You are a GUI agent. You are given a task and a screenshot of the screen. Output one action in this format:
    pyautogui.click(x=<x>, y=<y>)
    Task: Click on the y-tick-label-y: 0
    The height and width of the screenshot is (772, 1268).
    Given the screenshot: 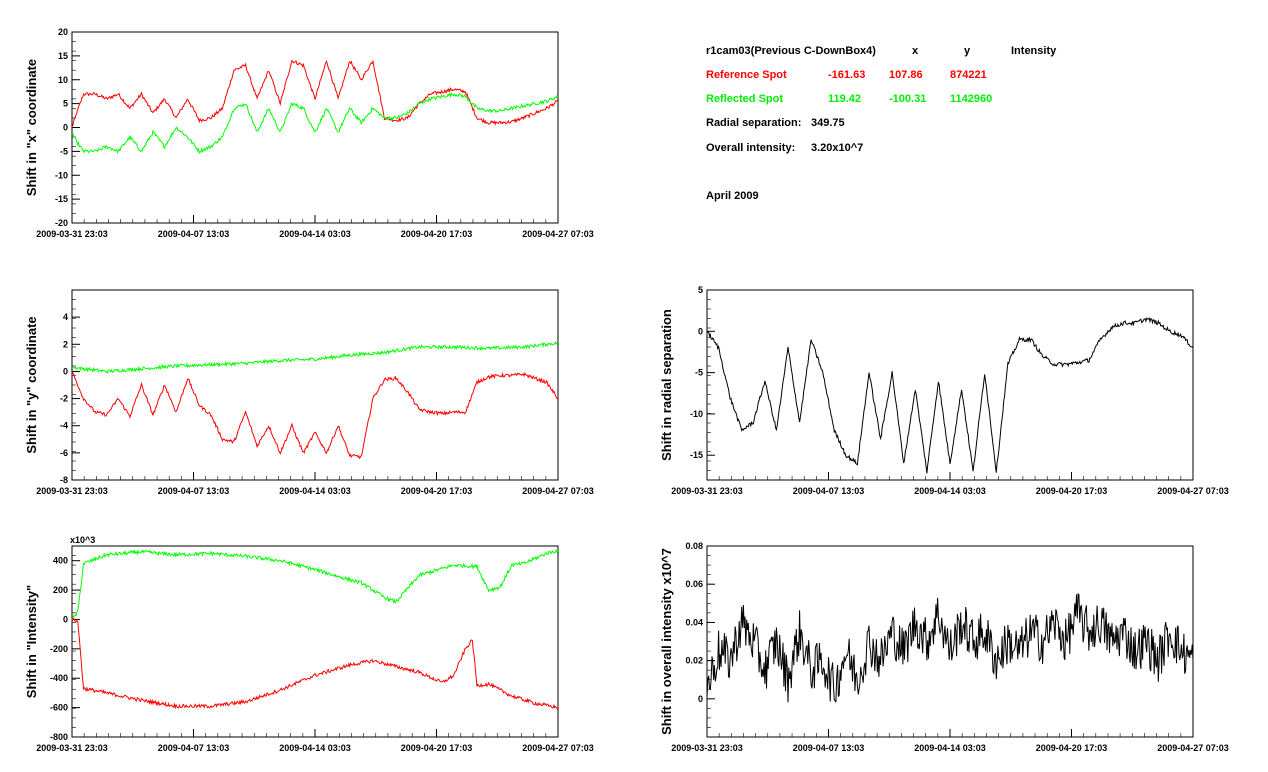 What is the action you would take?
    pyautogui.click(x=65, y=371)
    